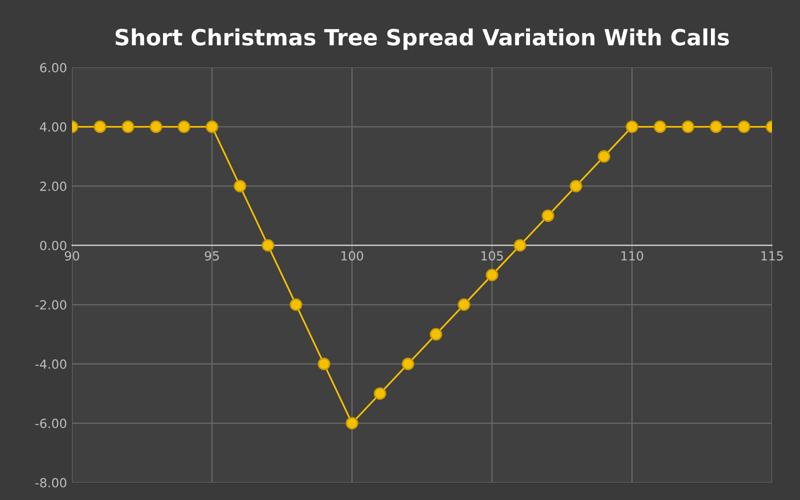 Image resolution: width=800 pixels, height=500 pixels. I want to click on x-tick-label: 110, so click(632, 256).